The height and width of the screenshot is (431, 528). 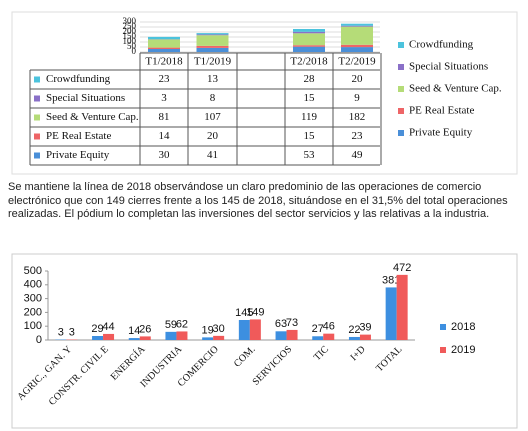 I want to click on value-label: 381, so click(x=391, y=280).